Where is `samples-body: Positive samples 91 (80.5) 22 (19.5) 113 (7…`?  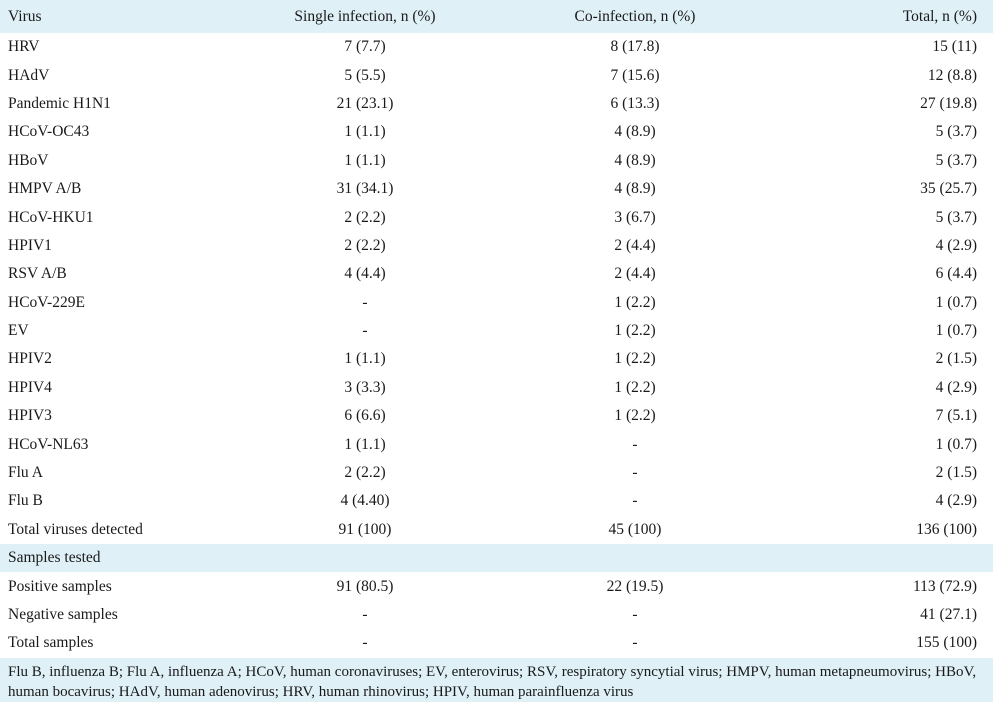 samples-body: Positive samples 91 (80.5) 22 (19.5) 113 (7… is located at coordinates (496, 614).